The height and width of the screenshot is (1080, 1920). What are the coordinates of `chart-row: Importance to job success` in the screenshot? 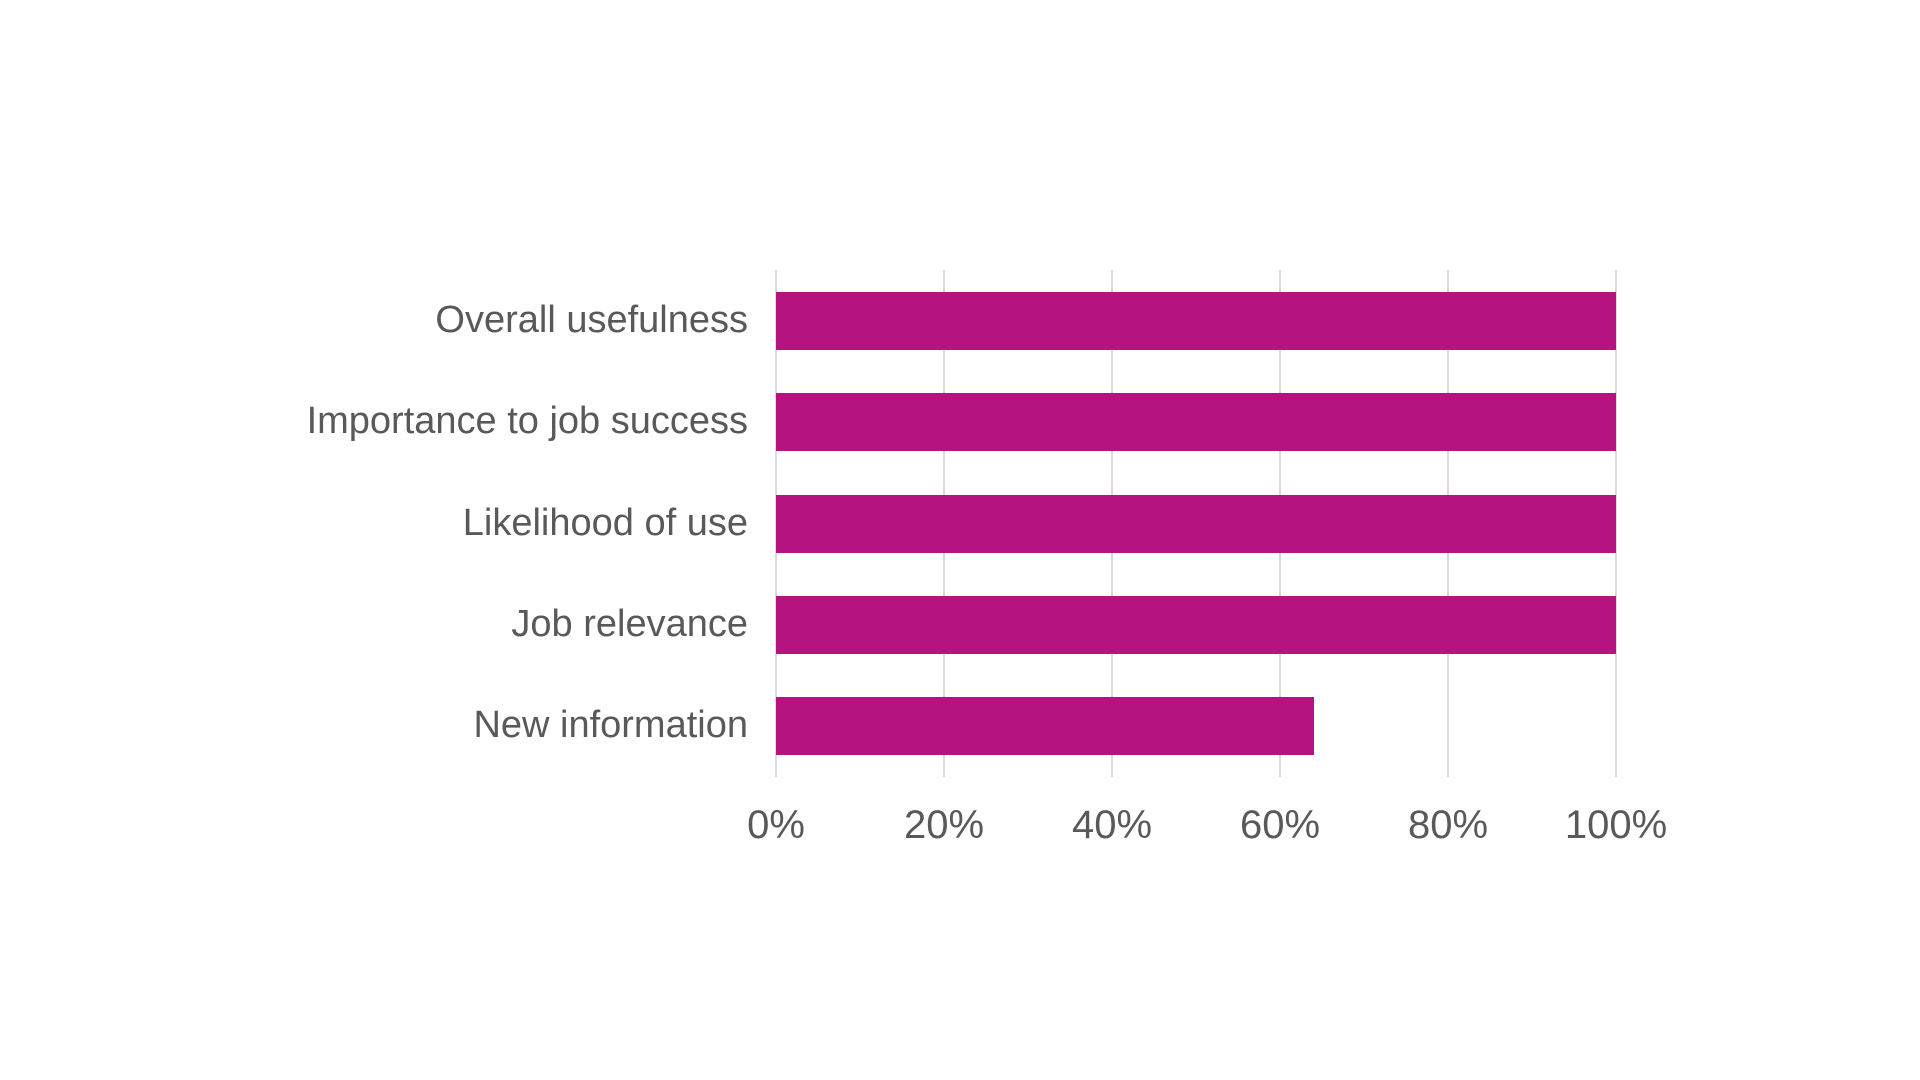 It's located at (939, 421).